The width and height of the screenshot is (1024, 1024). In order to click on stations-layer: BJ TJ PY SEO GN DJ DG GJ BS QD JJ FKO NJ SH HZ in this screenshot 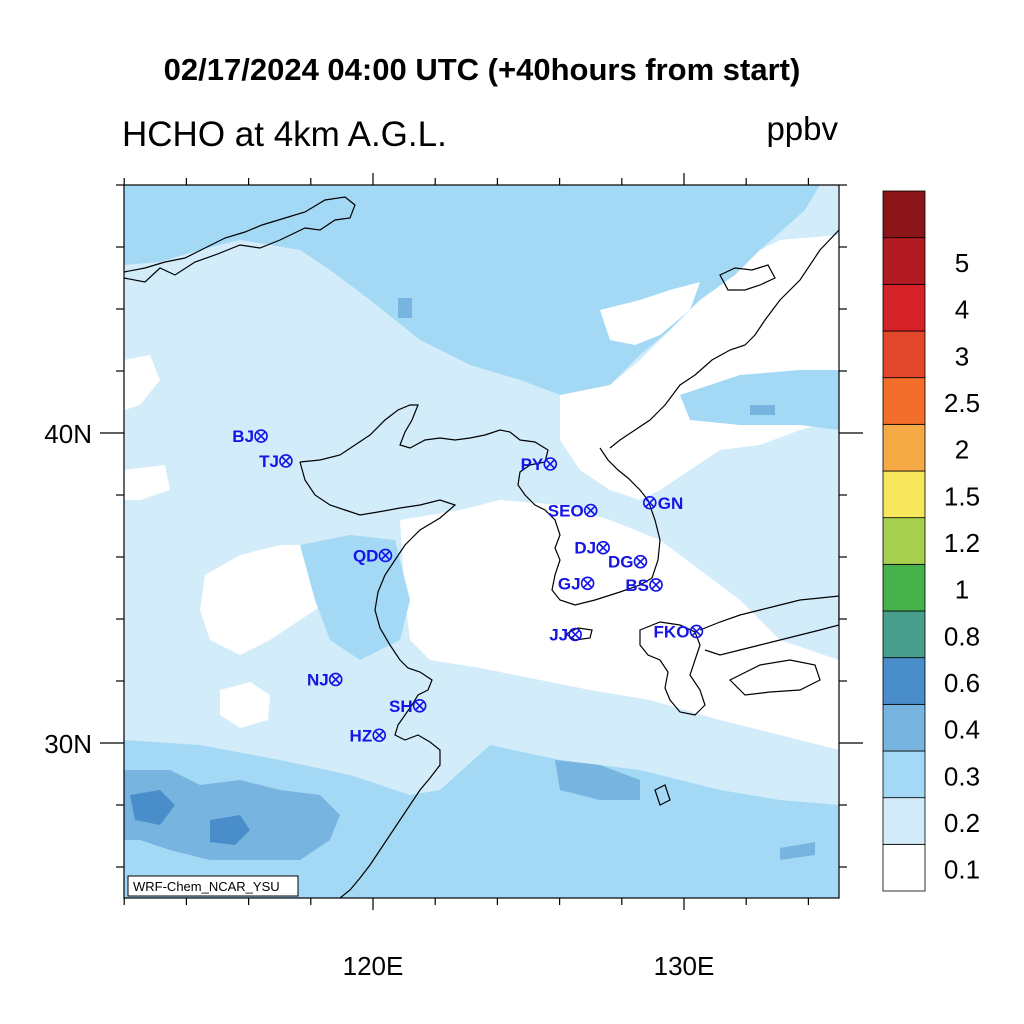, I will do `click(468, 586)`.